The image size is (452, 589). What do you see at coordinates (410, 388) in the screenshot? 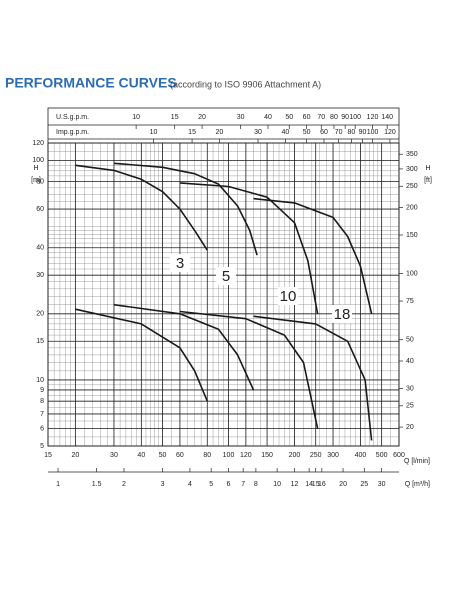
I see `y2-tick-label: 30` at bounding box center [410, 388].